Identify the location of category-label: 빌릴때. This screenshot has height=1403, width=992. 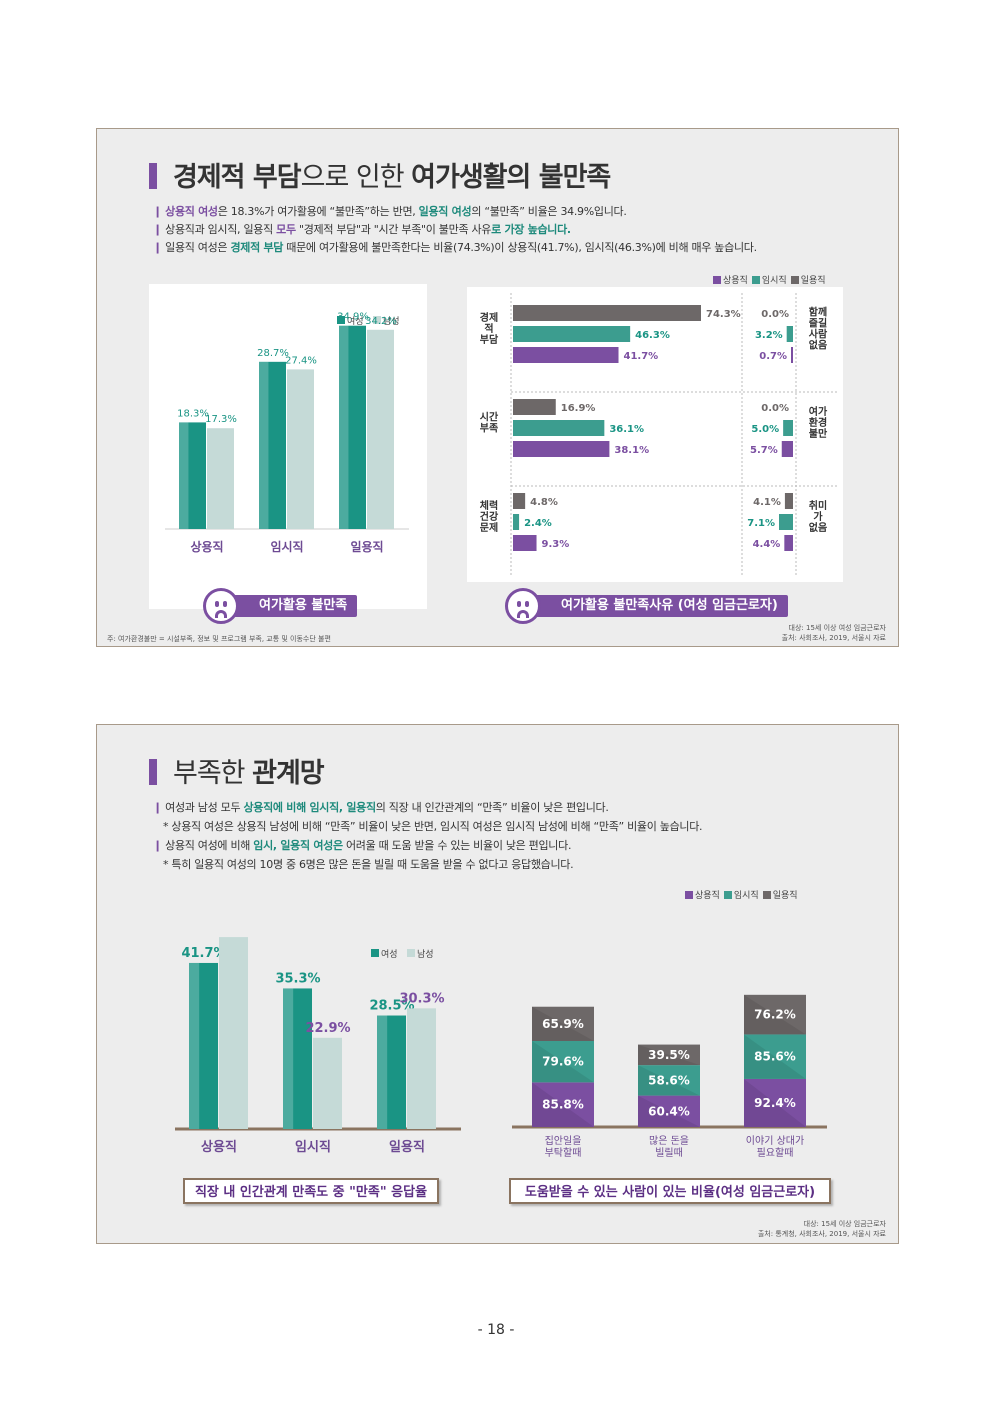
(669, 1152).